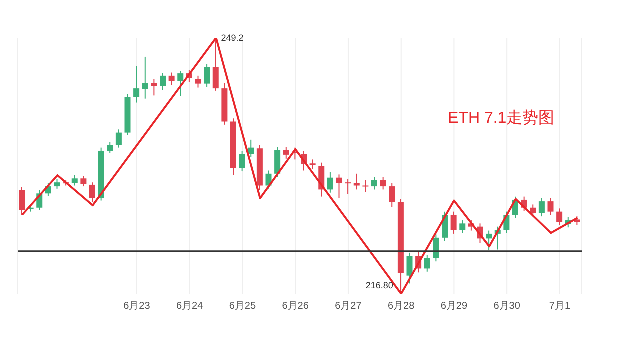  Describe the element at coordinates (242, 306) in the screenshot. I see `x-tick-label: 6月25` at that location.